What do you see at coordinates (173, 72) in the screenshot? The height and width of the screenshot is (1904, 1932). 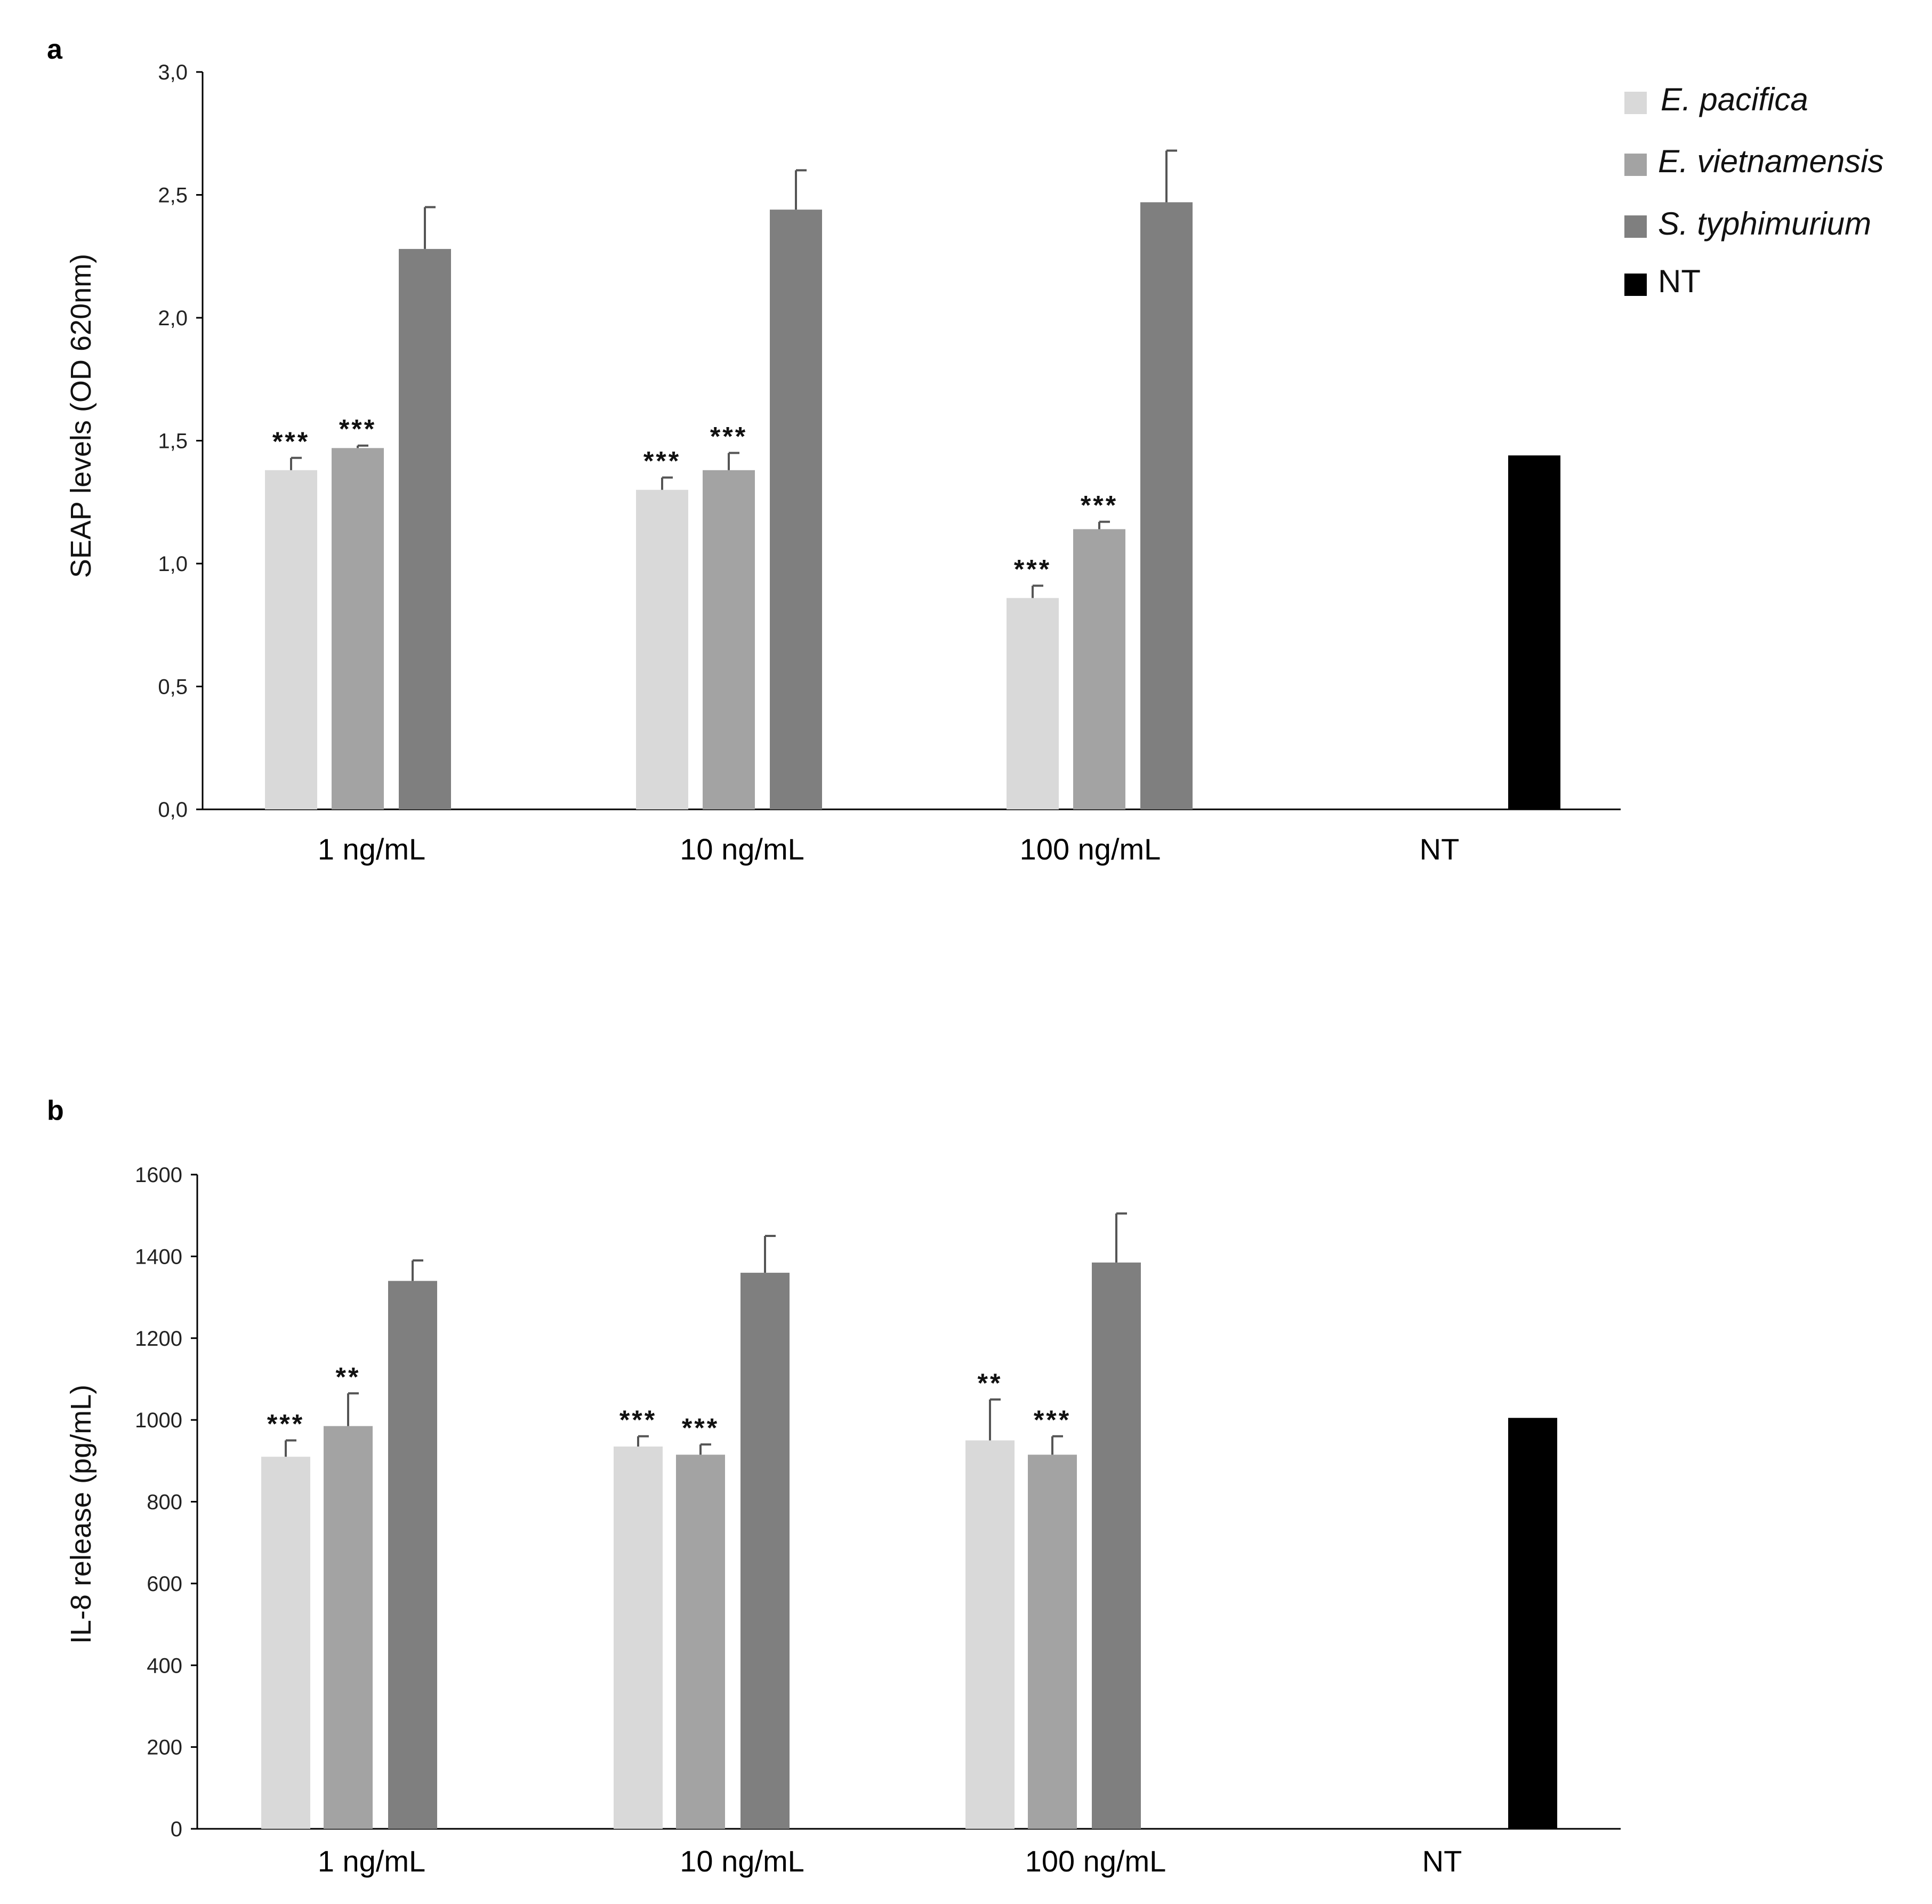 I see `y-tick-label: 3,0` at bounding box center [173, 72].